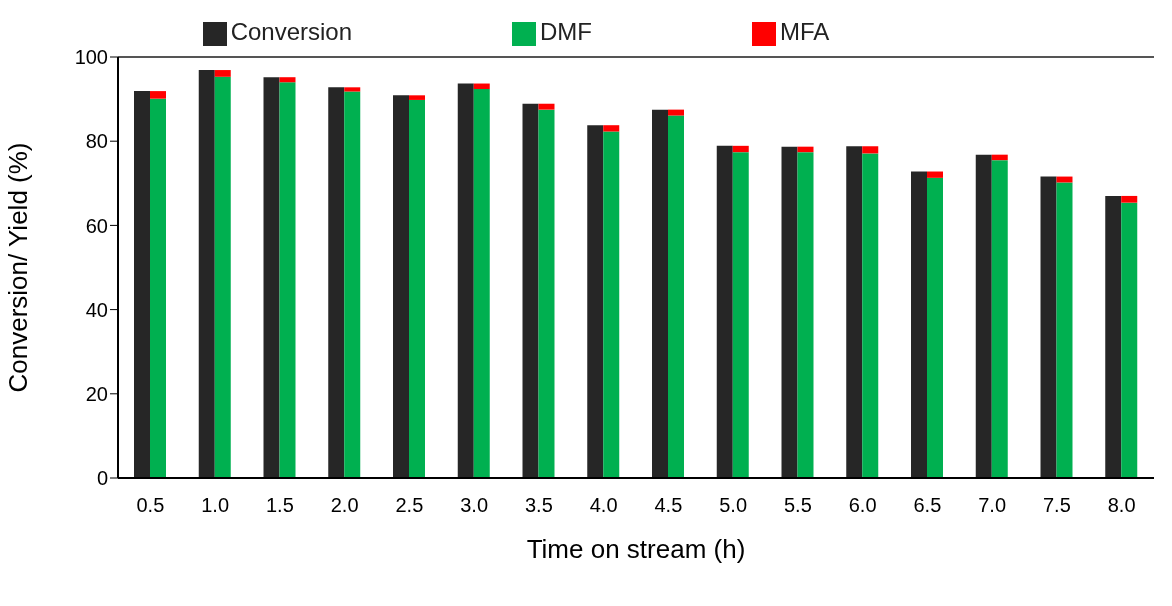  What do you see at coordinates (927, 505) in the screenshot?
I see `x-tick-label: 6.5` at bounding box center [927, 505].